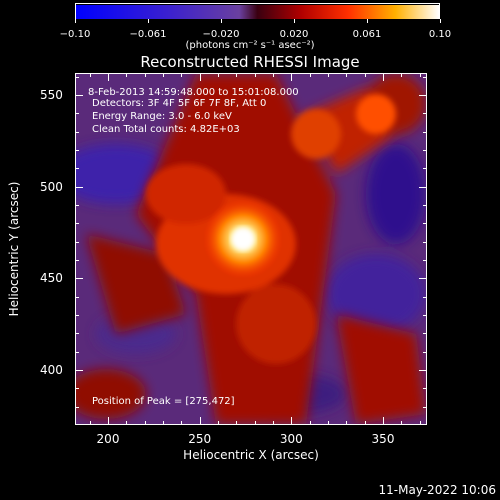 Image resolution: width=500 pixels, height=500 pixels. What do you see at coordinates (162, 116) in the screenshot?
I see `annotation-energy: Energy Range: 3.0 - 6.0 keV` at bounding box center [162, 116].